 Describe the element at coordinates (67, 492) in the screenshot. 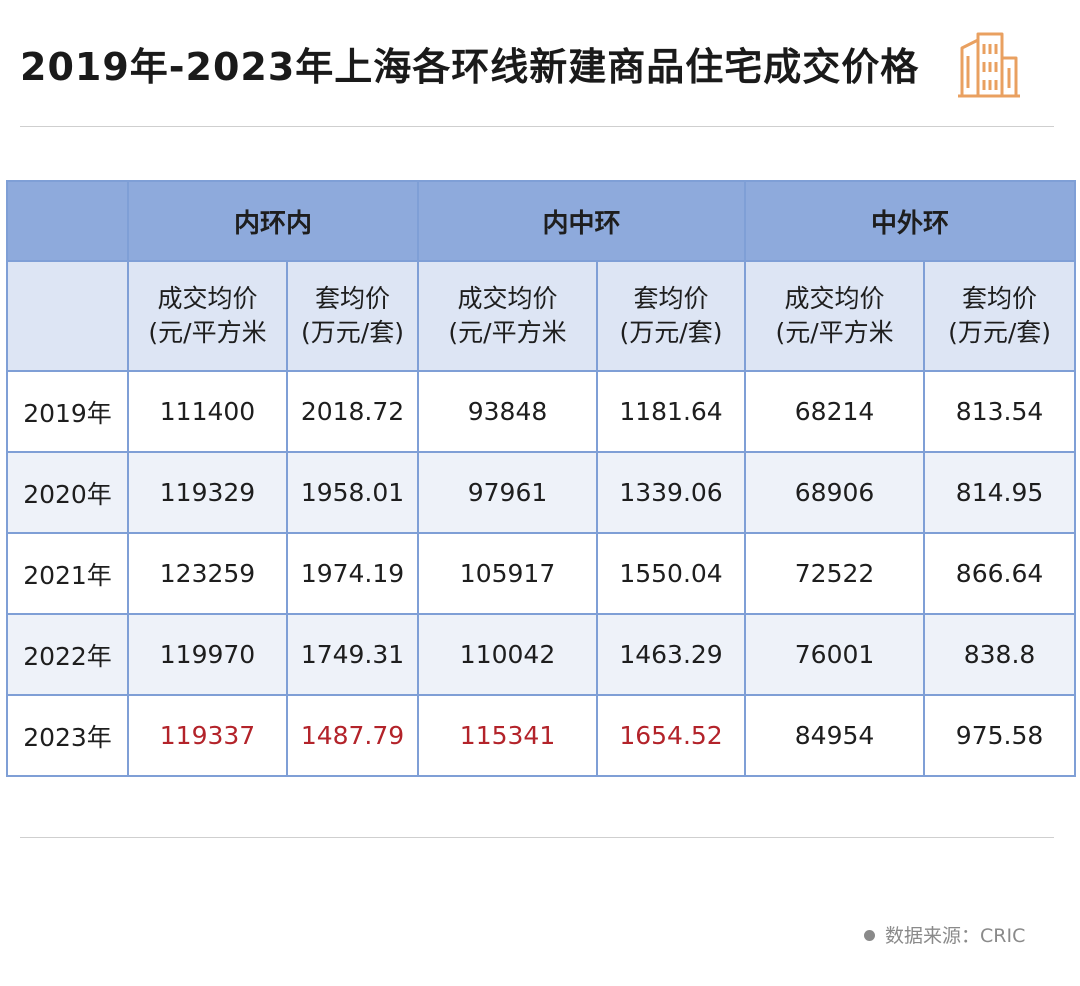

I see `year-cell: 2020年` at that location.